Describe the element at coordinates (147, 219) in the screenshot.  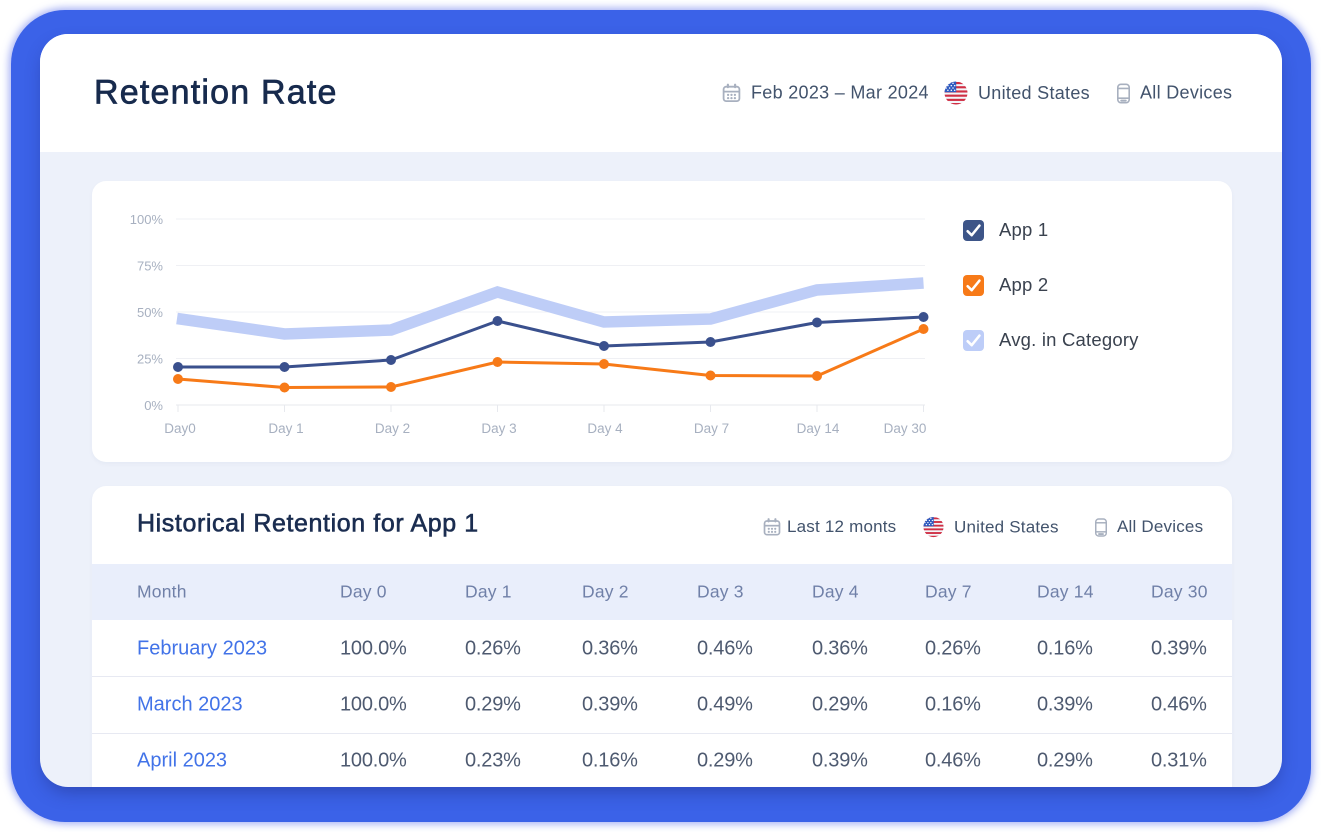
I see `svg-text: 100%` at that location.